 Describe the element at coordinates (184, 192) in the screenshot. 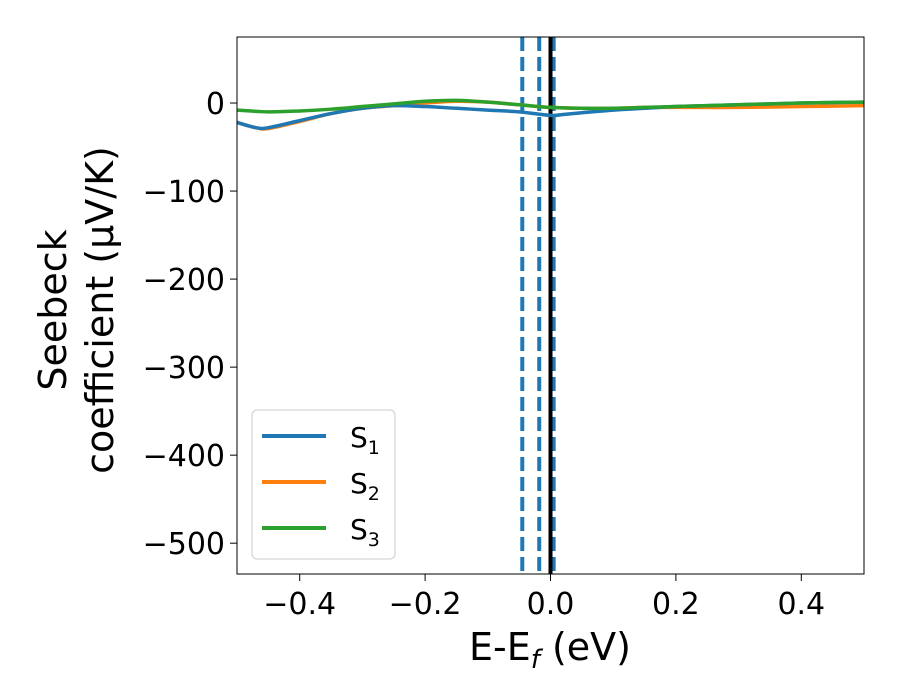

I see `y-tick-label: −100` at that location.